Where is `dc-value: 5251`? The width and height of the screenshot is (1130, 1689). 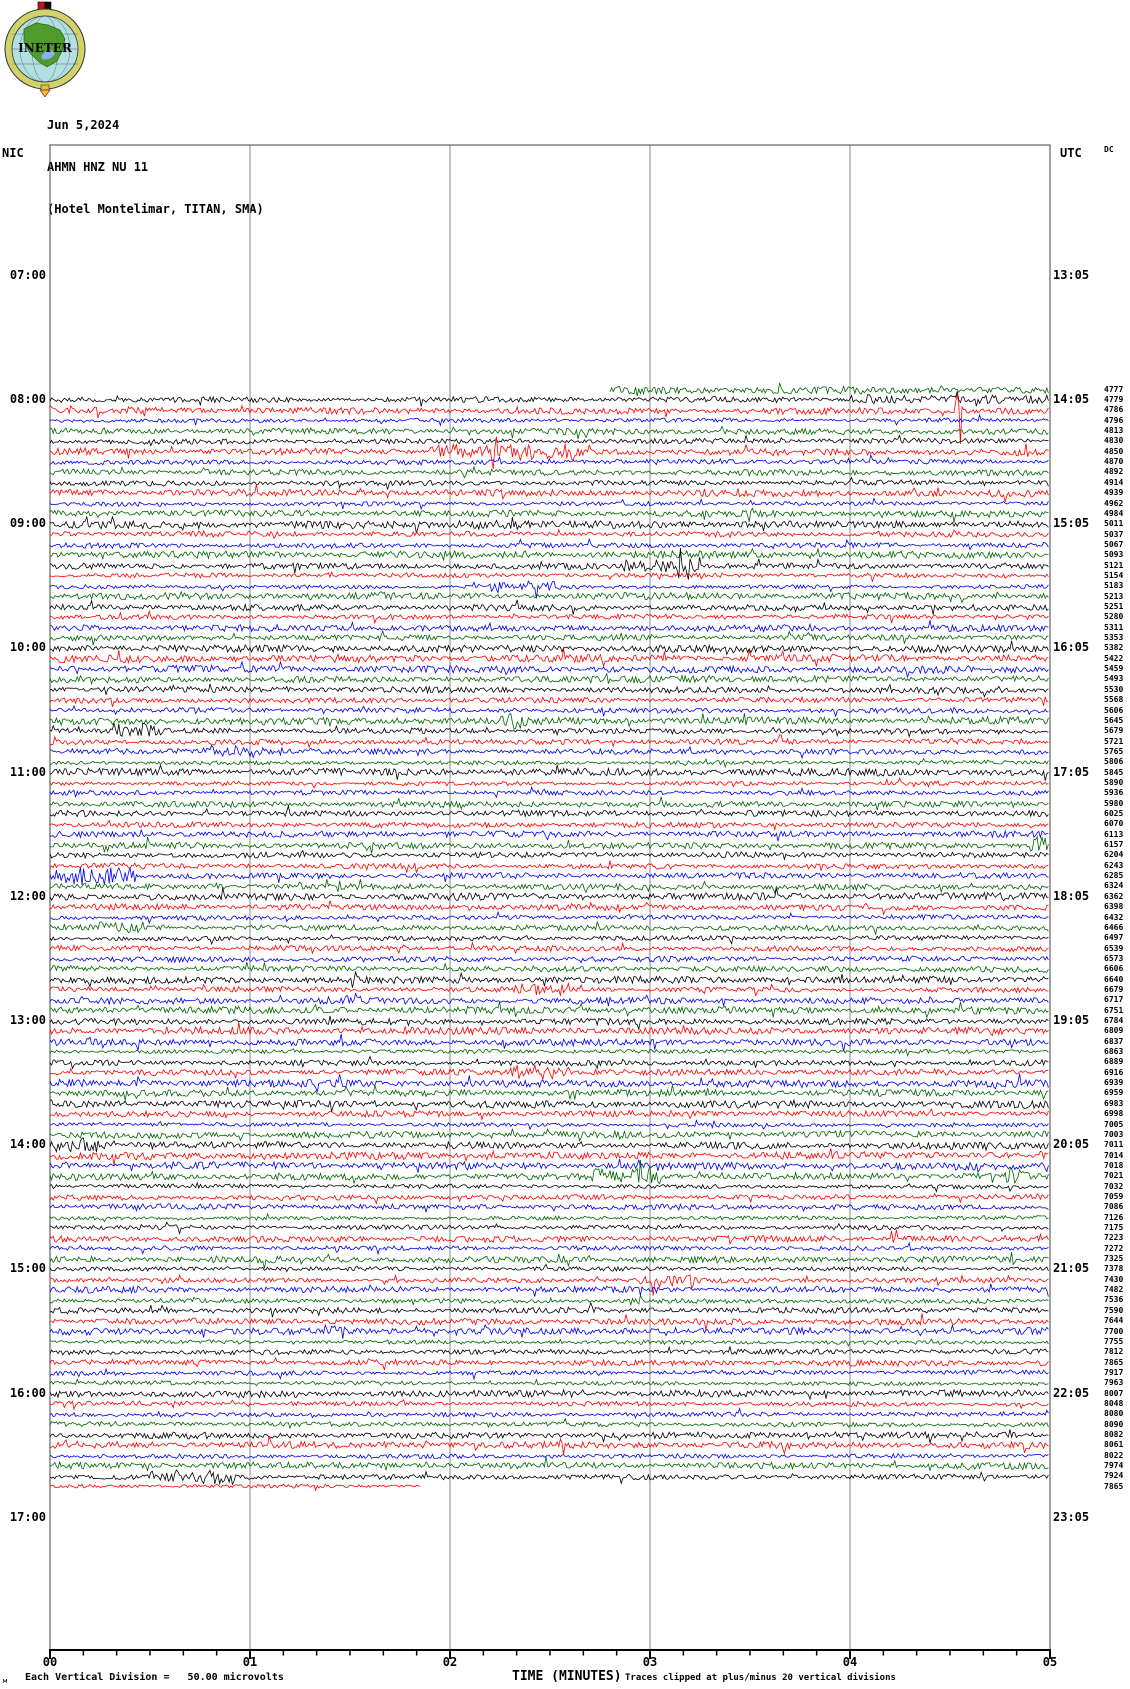 dc-value: 5251 is located at coordinates (1114, 606).